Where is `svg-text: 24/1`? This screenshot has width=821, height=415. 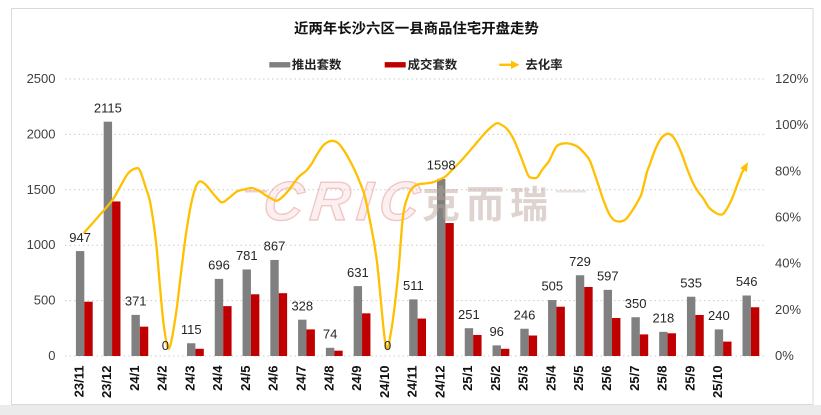
svg-text: 24/1 is located at coordinates (134, 378).